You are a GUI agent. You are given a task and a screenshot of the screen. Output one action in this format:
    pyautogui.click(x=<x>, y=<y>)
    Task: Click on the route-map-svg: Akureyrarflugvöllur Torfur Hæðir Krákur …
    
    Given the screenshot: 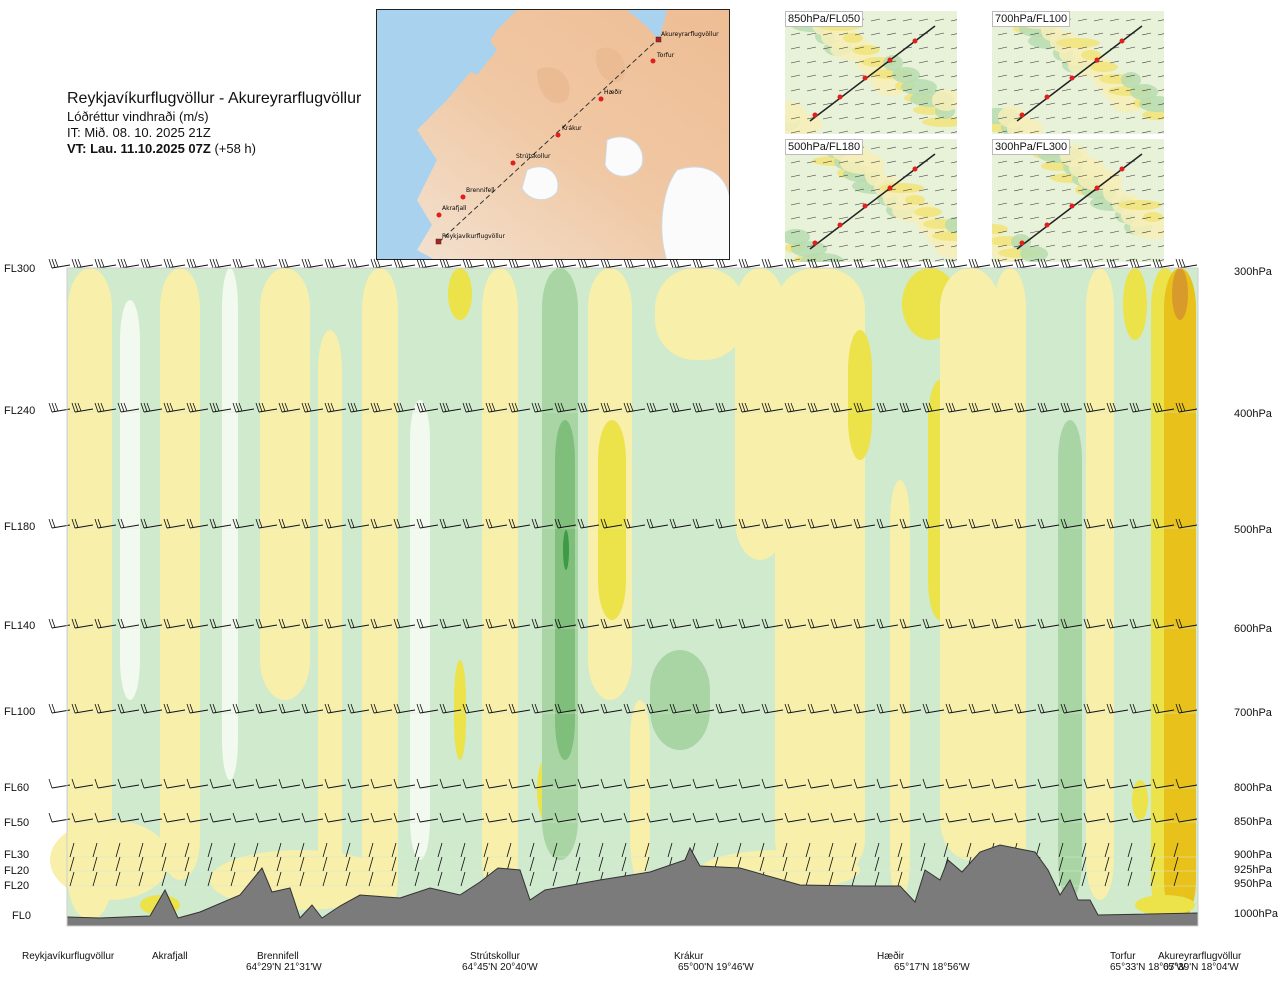 What is the action you would take?
    pyautogui.click(x=553, y=134)
    